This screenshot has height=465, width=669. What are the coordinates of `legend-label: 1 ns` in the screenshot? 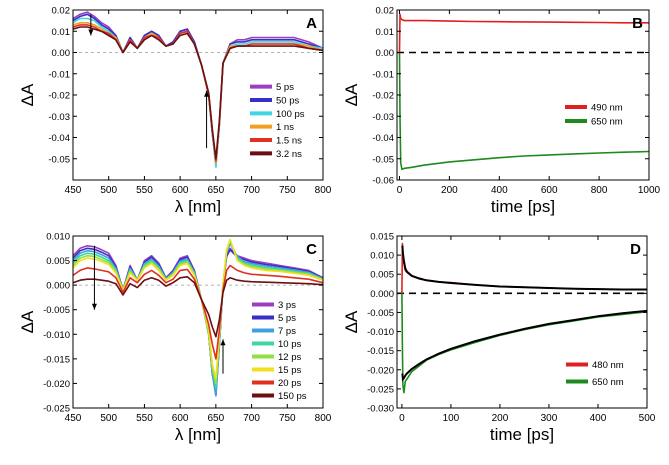 It's located at (285, 127).